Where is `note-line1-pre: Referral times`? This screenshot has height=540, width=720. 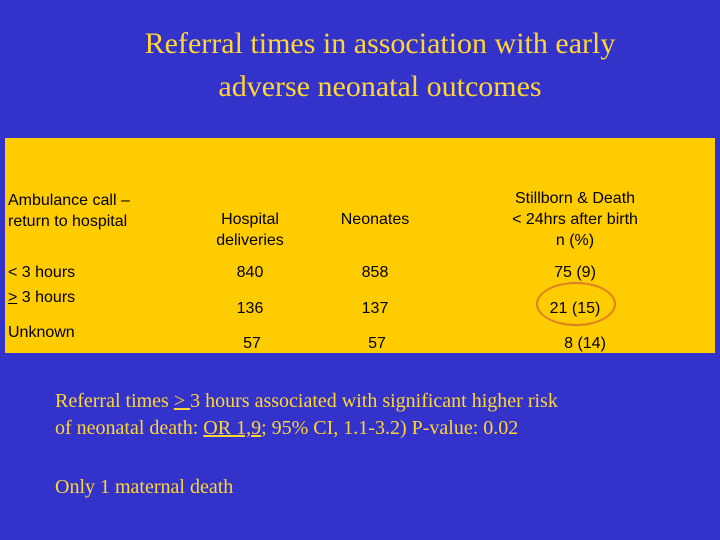 note-line1-pre: Referral times is located at coordinates (114, 401).